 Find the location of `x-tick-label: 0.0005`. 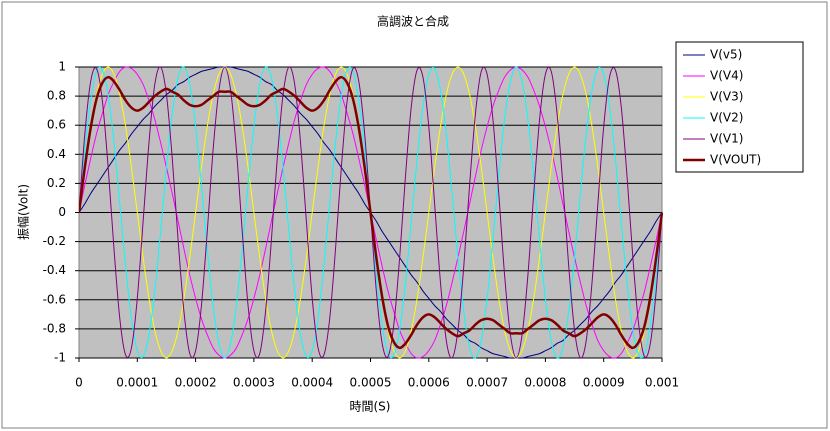

x-tick-label: 0.0005 is located at coordinates (371, 383).